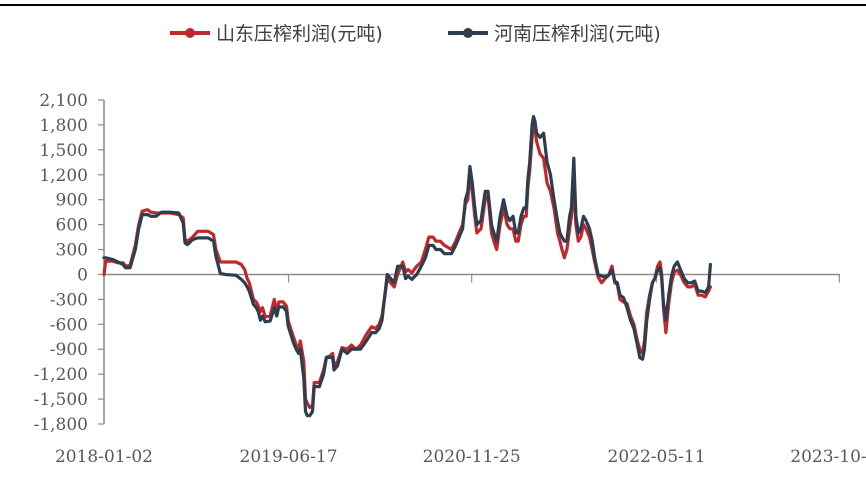 The width and height of the screenshot is (866, 490). I want to click on legend-label-shandong: 山东压榨利润(元吨), so click(299, 34).